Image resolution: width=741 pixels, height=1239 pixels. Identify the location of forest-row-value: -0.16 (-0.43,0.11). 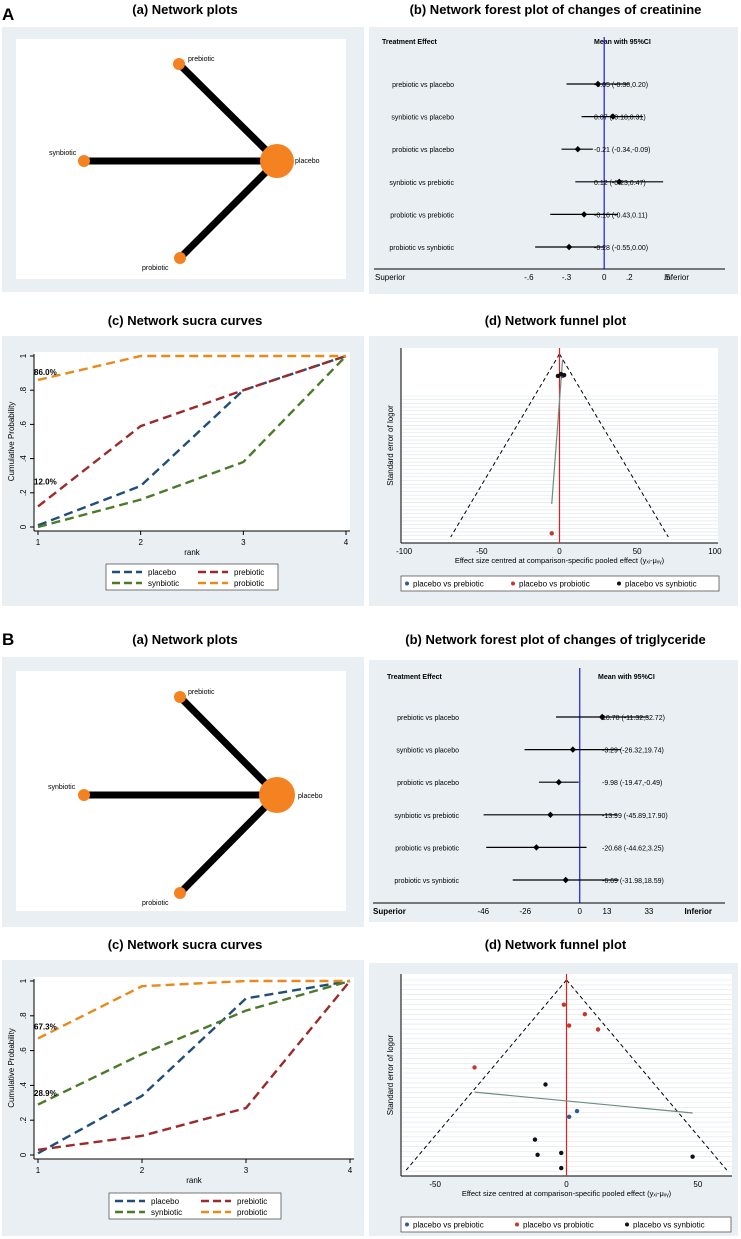
(621, 215).